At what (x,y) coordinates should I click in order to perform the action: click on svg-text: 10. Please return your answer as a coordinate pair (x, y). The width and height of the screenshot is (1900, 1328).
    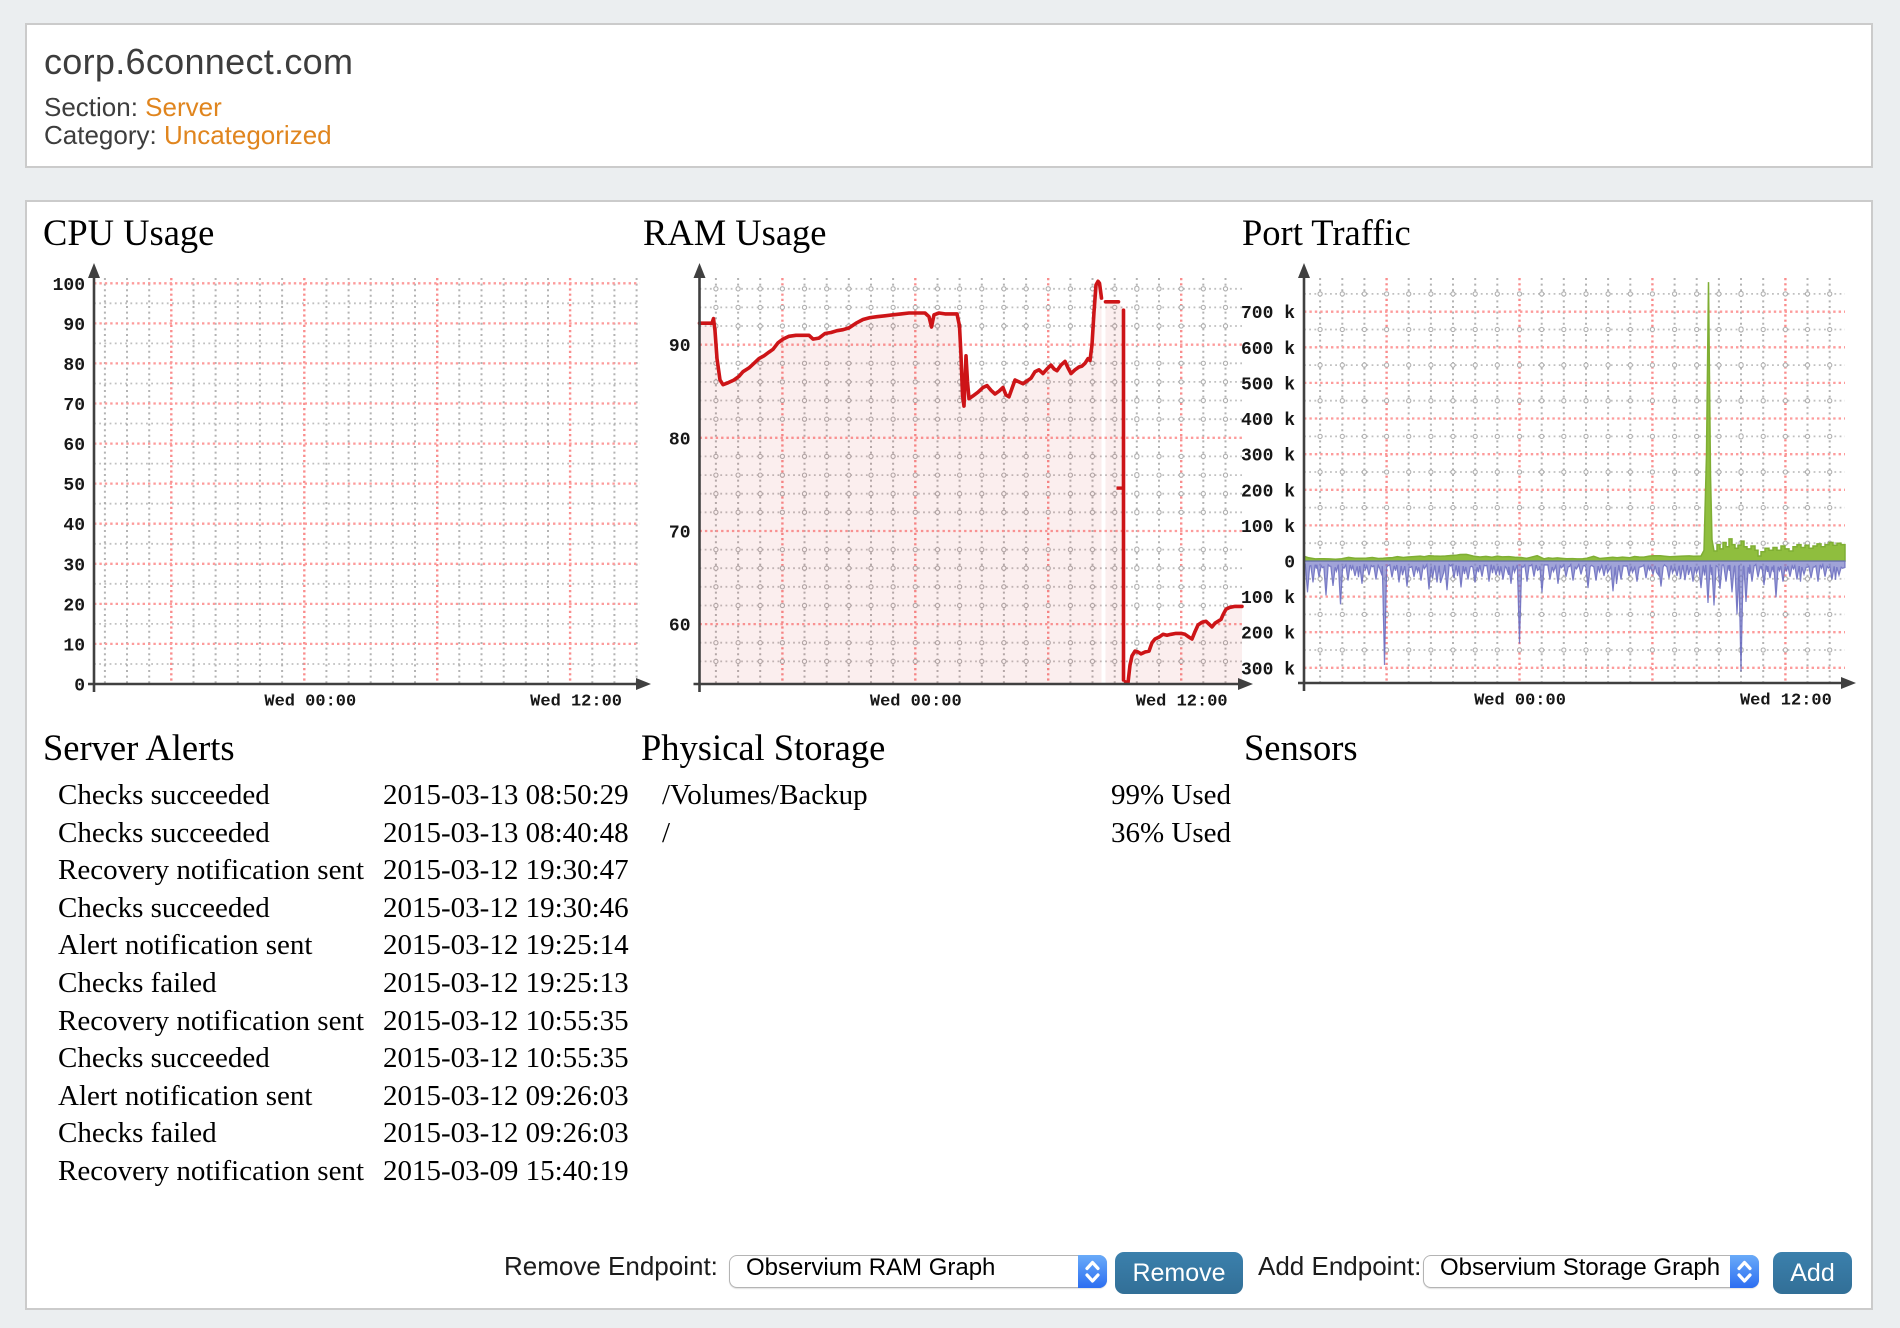
    Looking at the image, I should click on (74, 646).